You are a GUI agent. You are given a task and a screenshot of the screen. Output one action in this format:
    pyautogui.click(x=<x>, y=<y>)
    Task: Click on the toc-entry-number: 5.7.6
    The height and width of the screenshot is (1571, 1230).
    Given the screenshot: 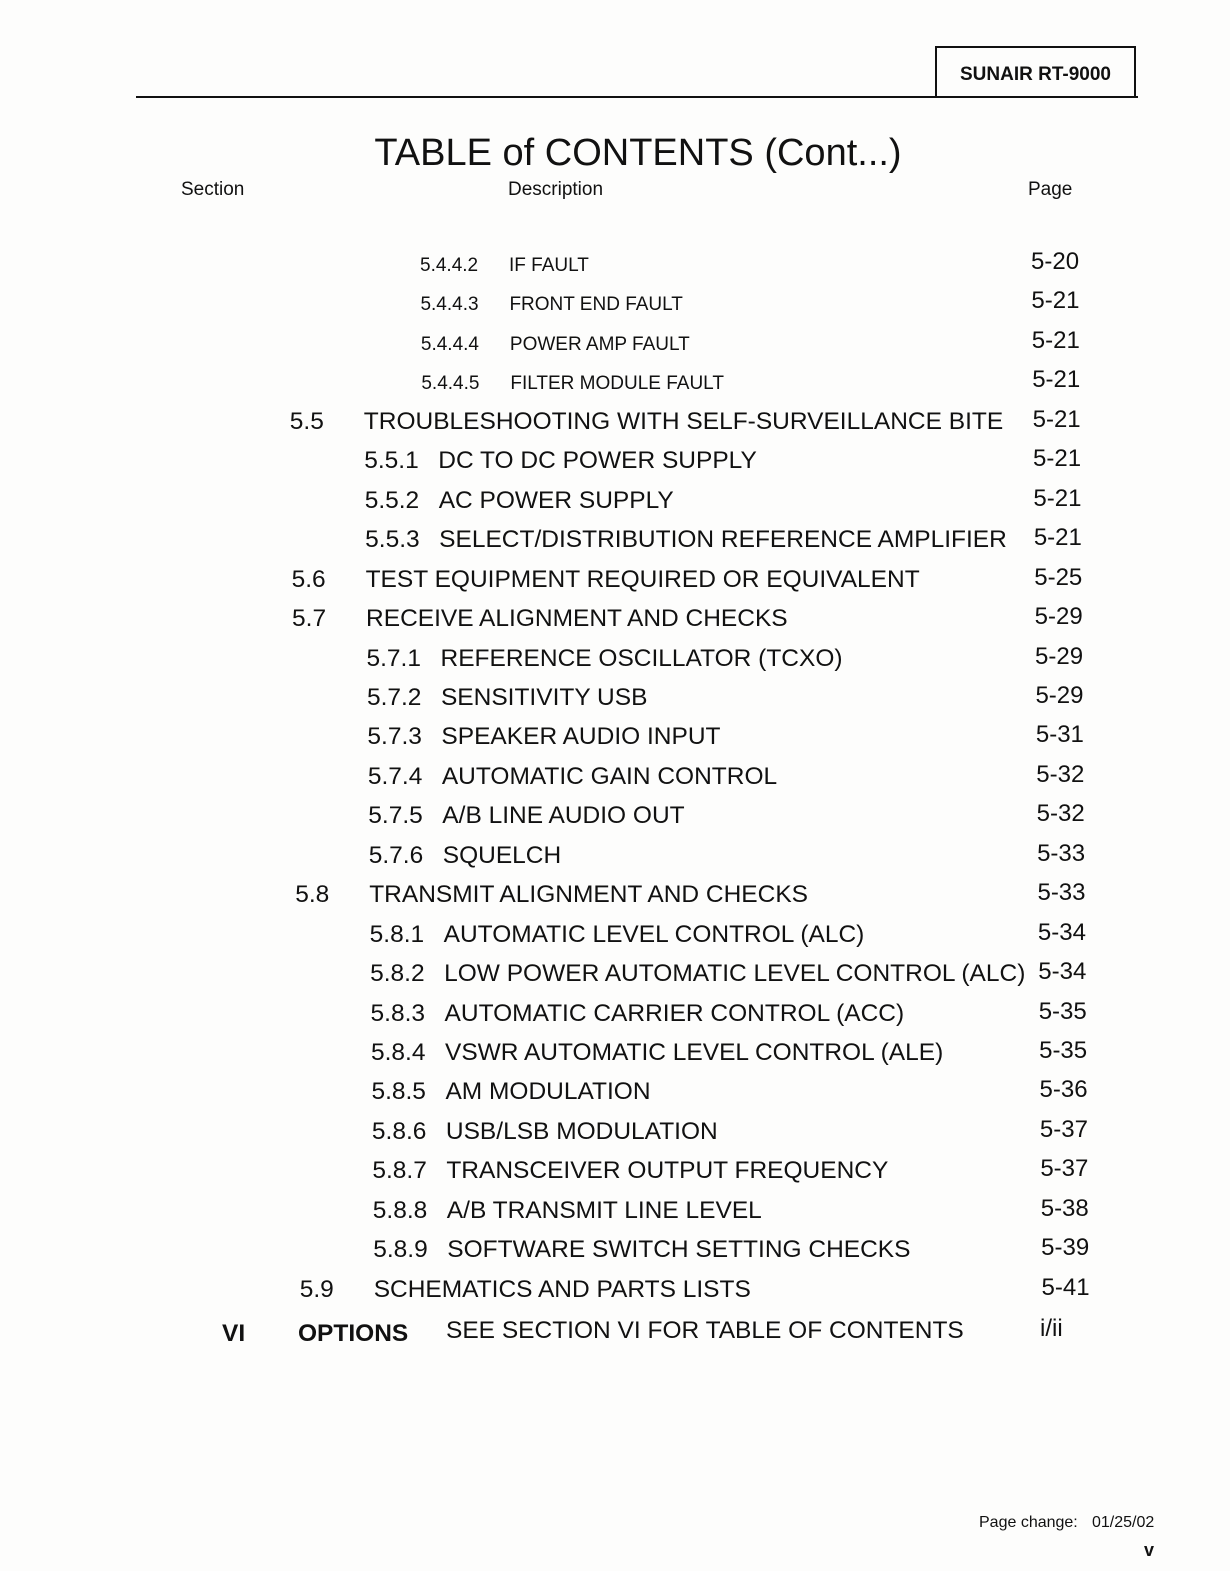 What is the action you would take?
    pyautogui.click(x=396, y=855)
    